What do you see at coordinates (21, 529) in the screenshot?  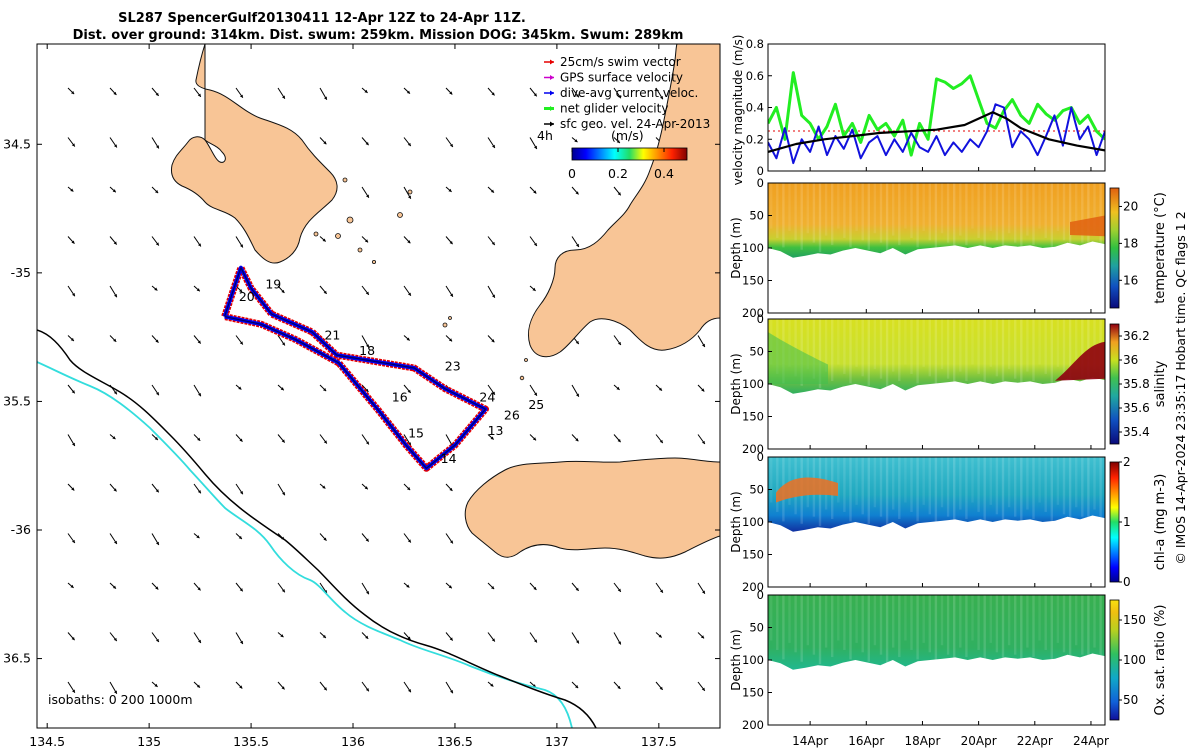 I see `map-y-tick-label: -36` at bounding box center [21, 529].